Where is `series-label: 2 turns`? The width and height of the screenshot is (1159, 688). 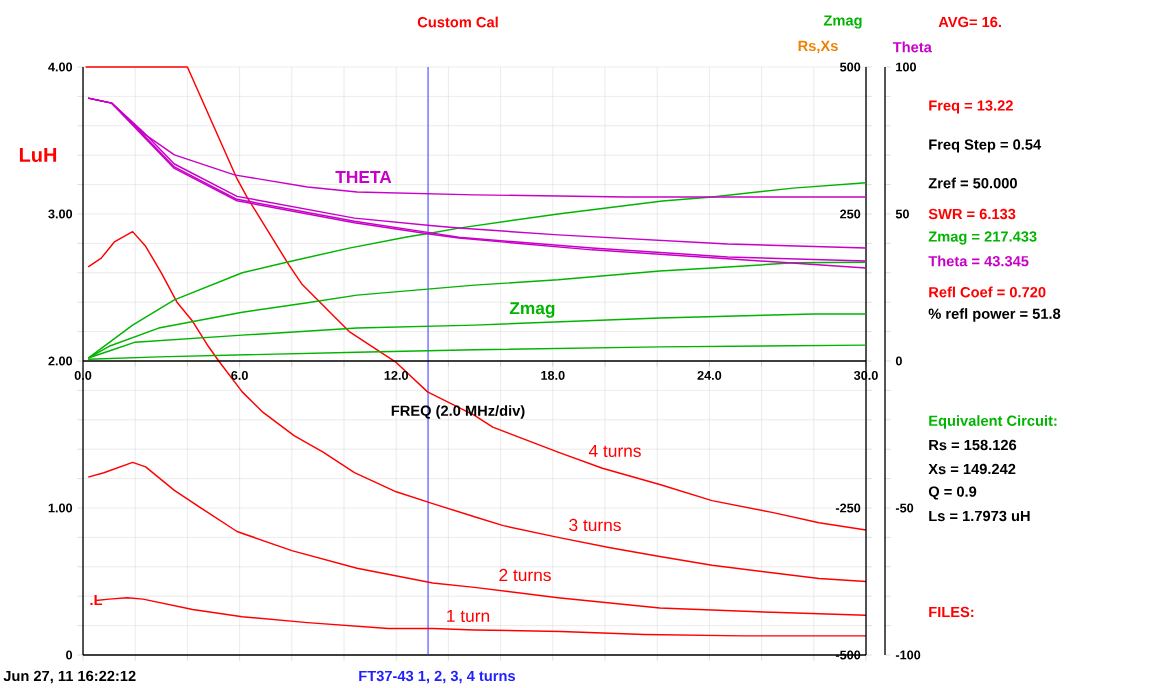
series-label: 2 turns is located at coordinates (525, 575).